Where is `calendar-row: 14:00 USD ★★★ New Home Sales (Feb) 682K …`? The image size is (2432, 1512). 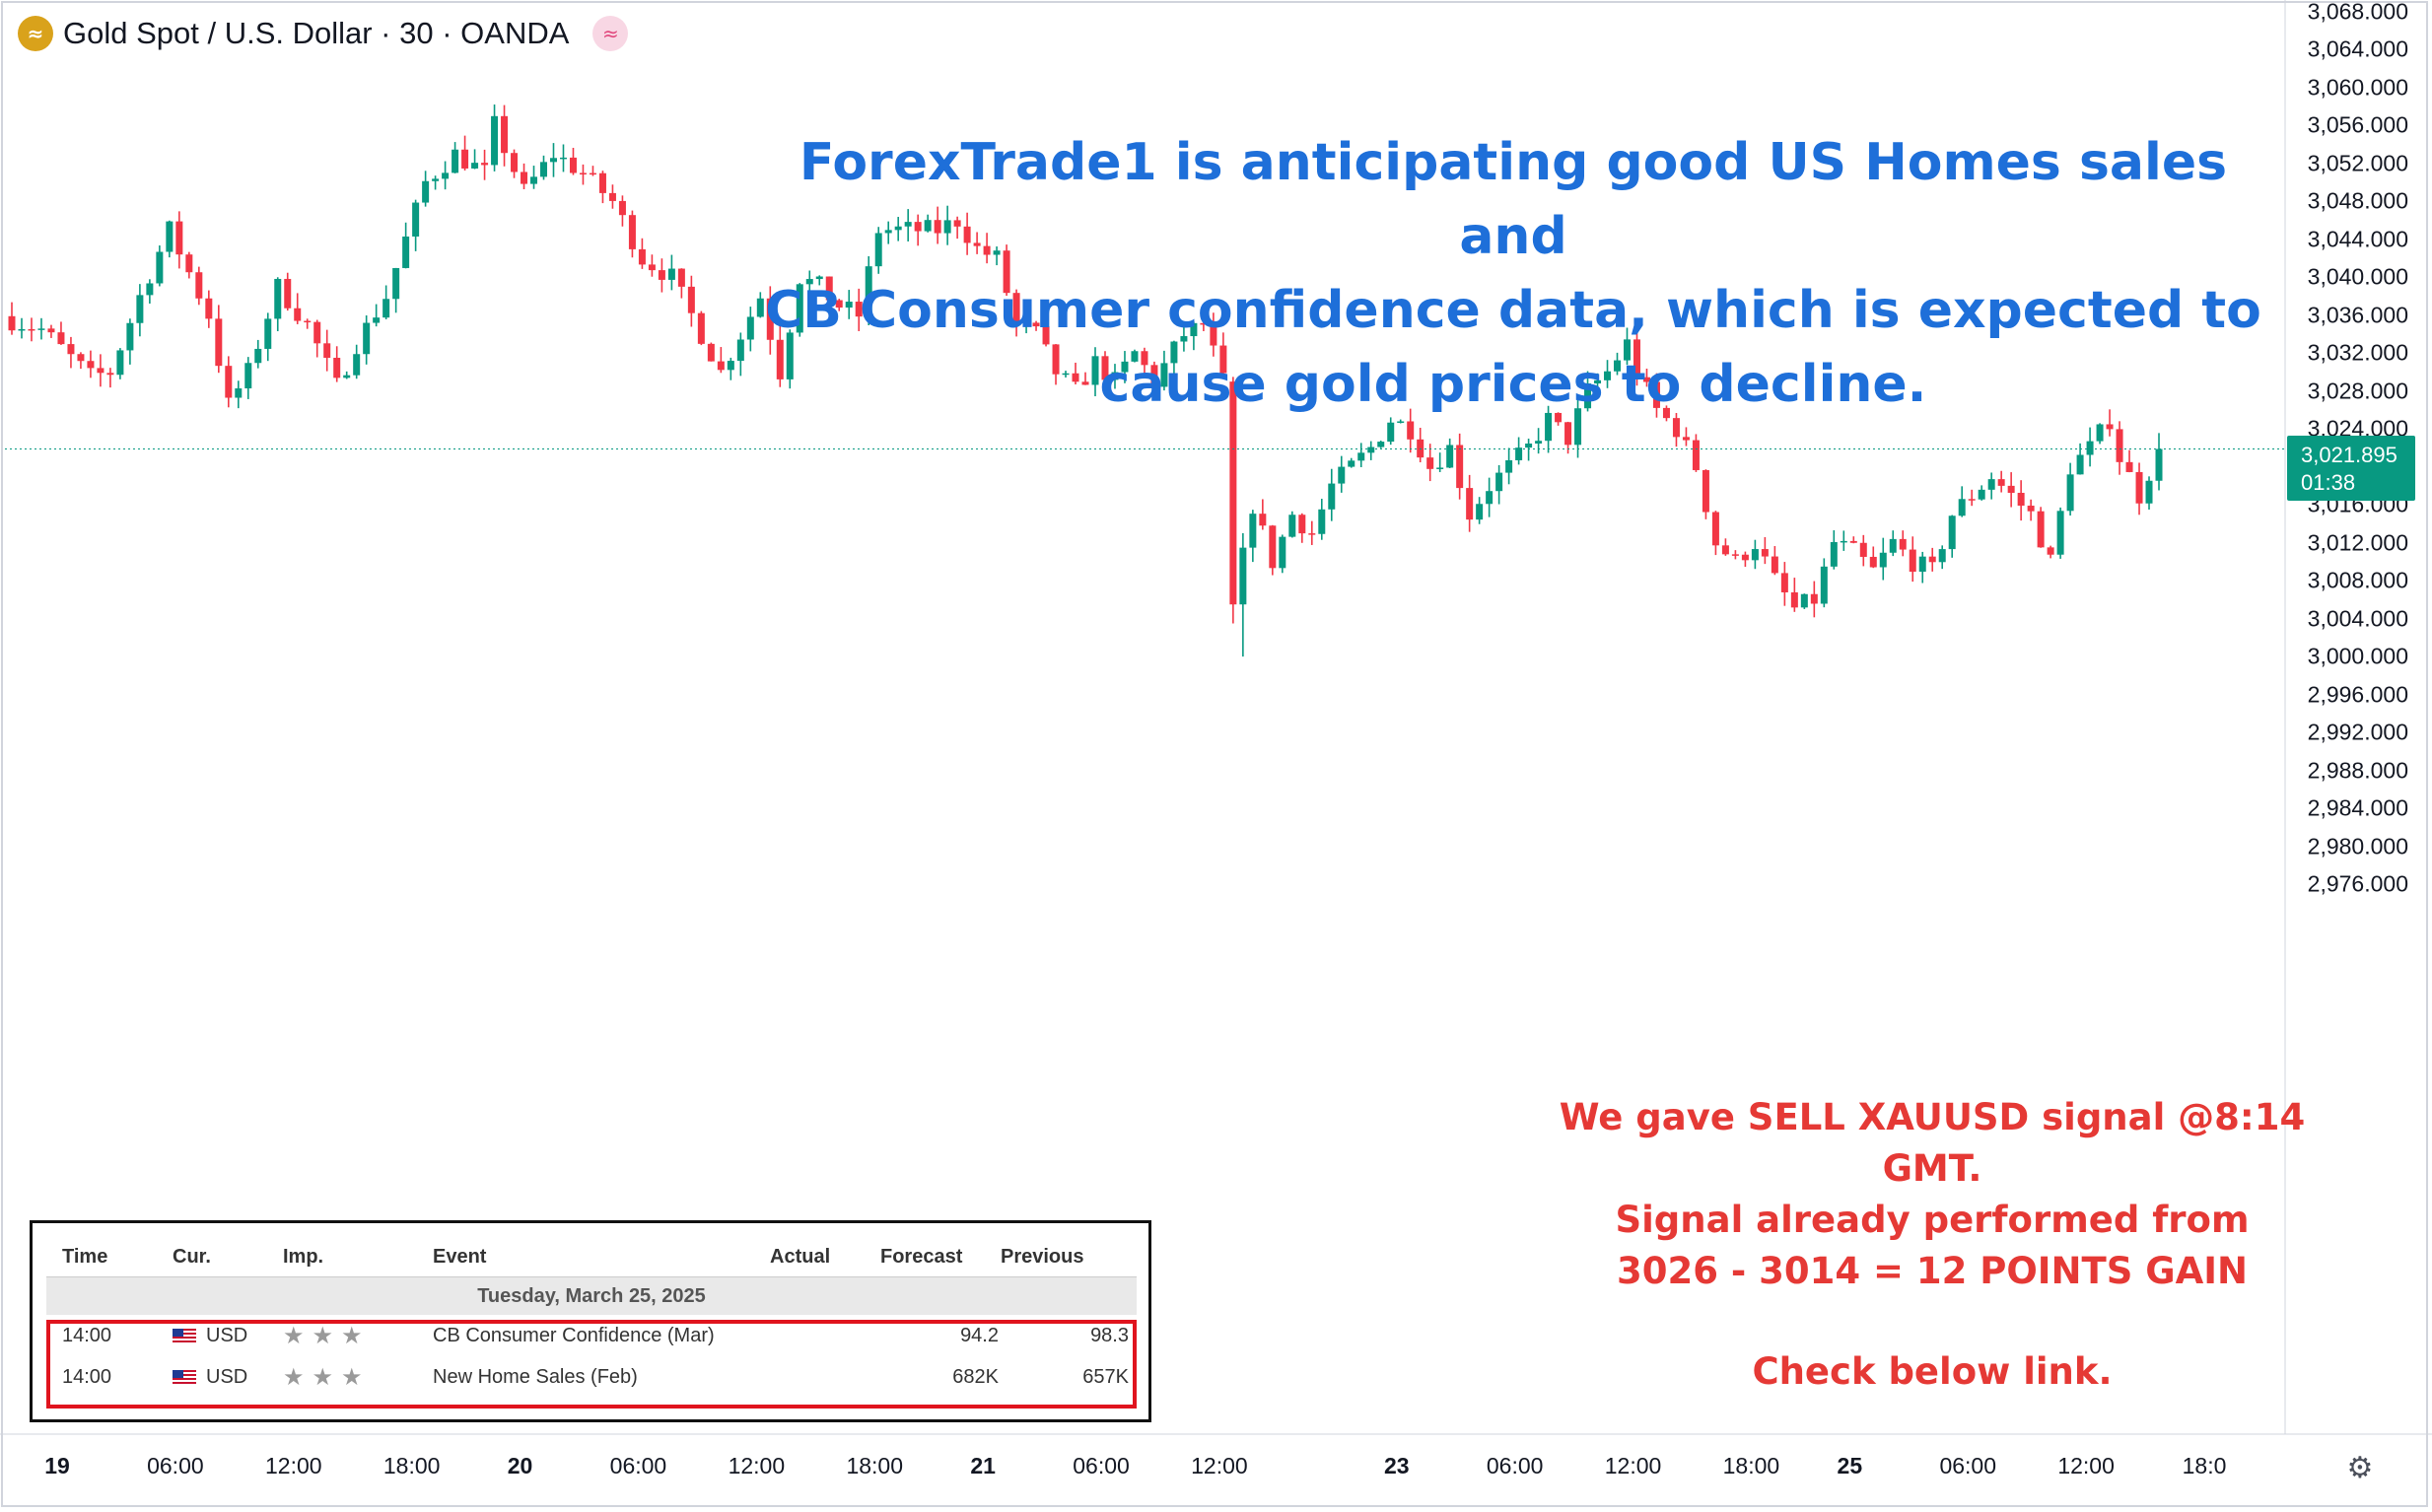
calendar-row: 14:00 USD ★★★ New Home Sales (Feb) 682K … is located at coordinates (591, 1377).